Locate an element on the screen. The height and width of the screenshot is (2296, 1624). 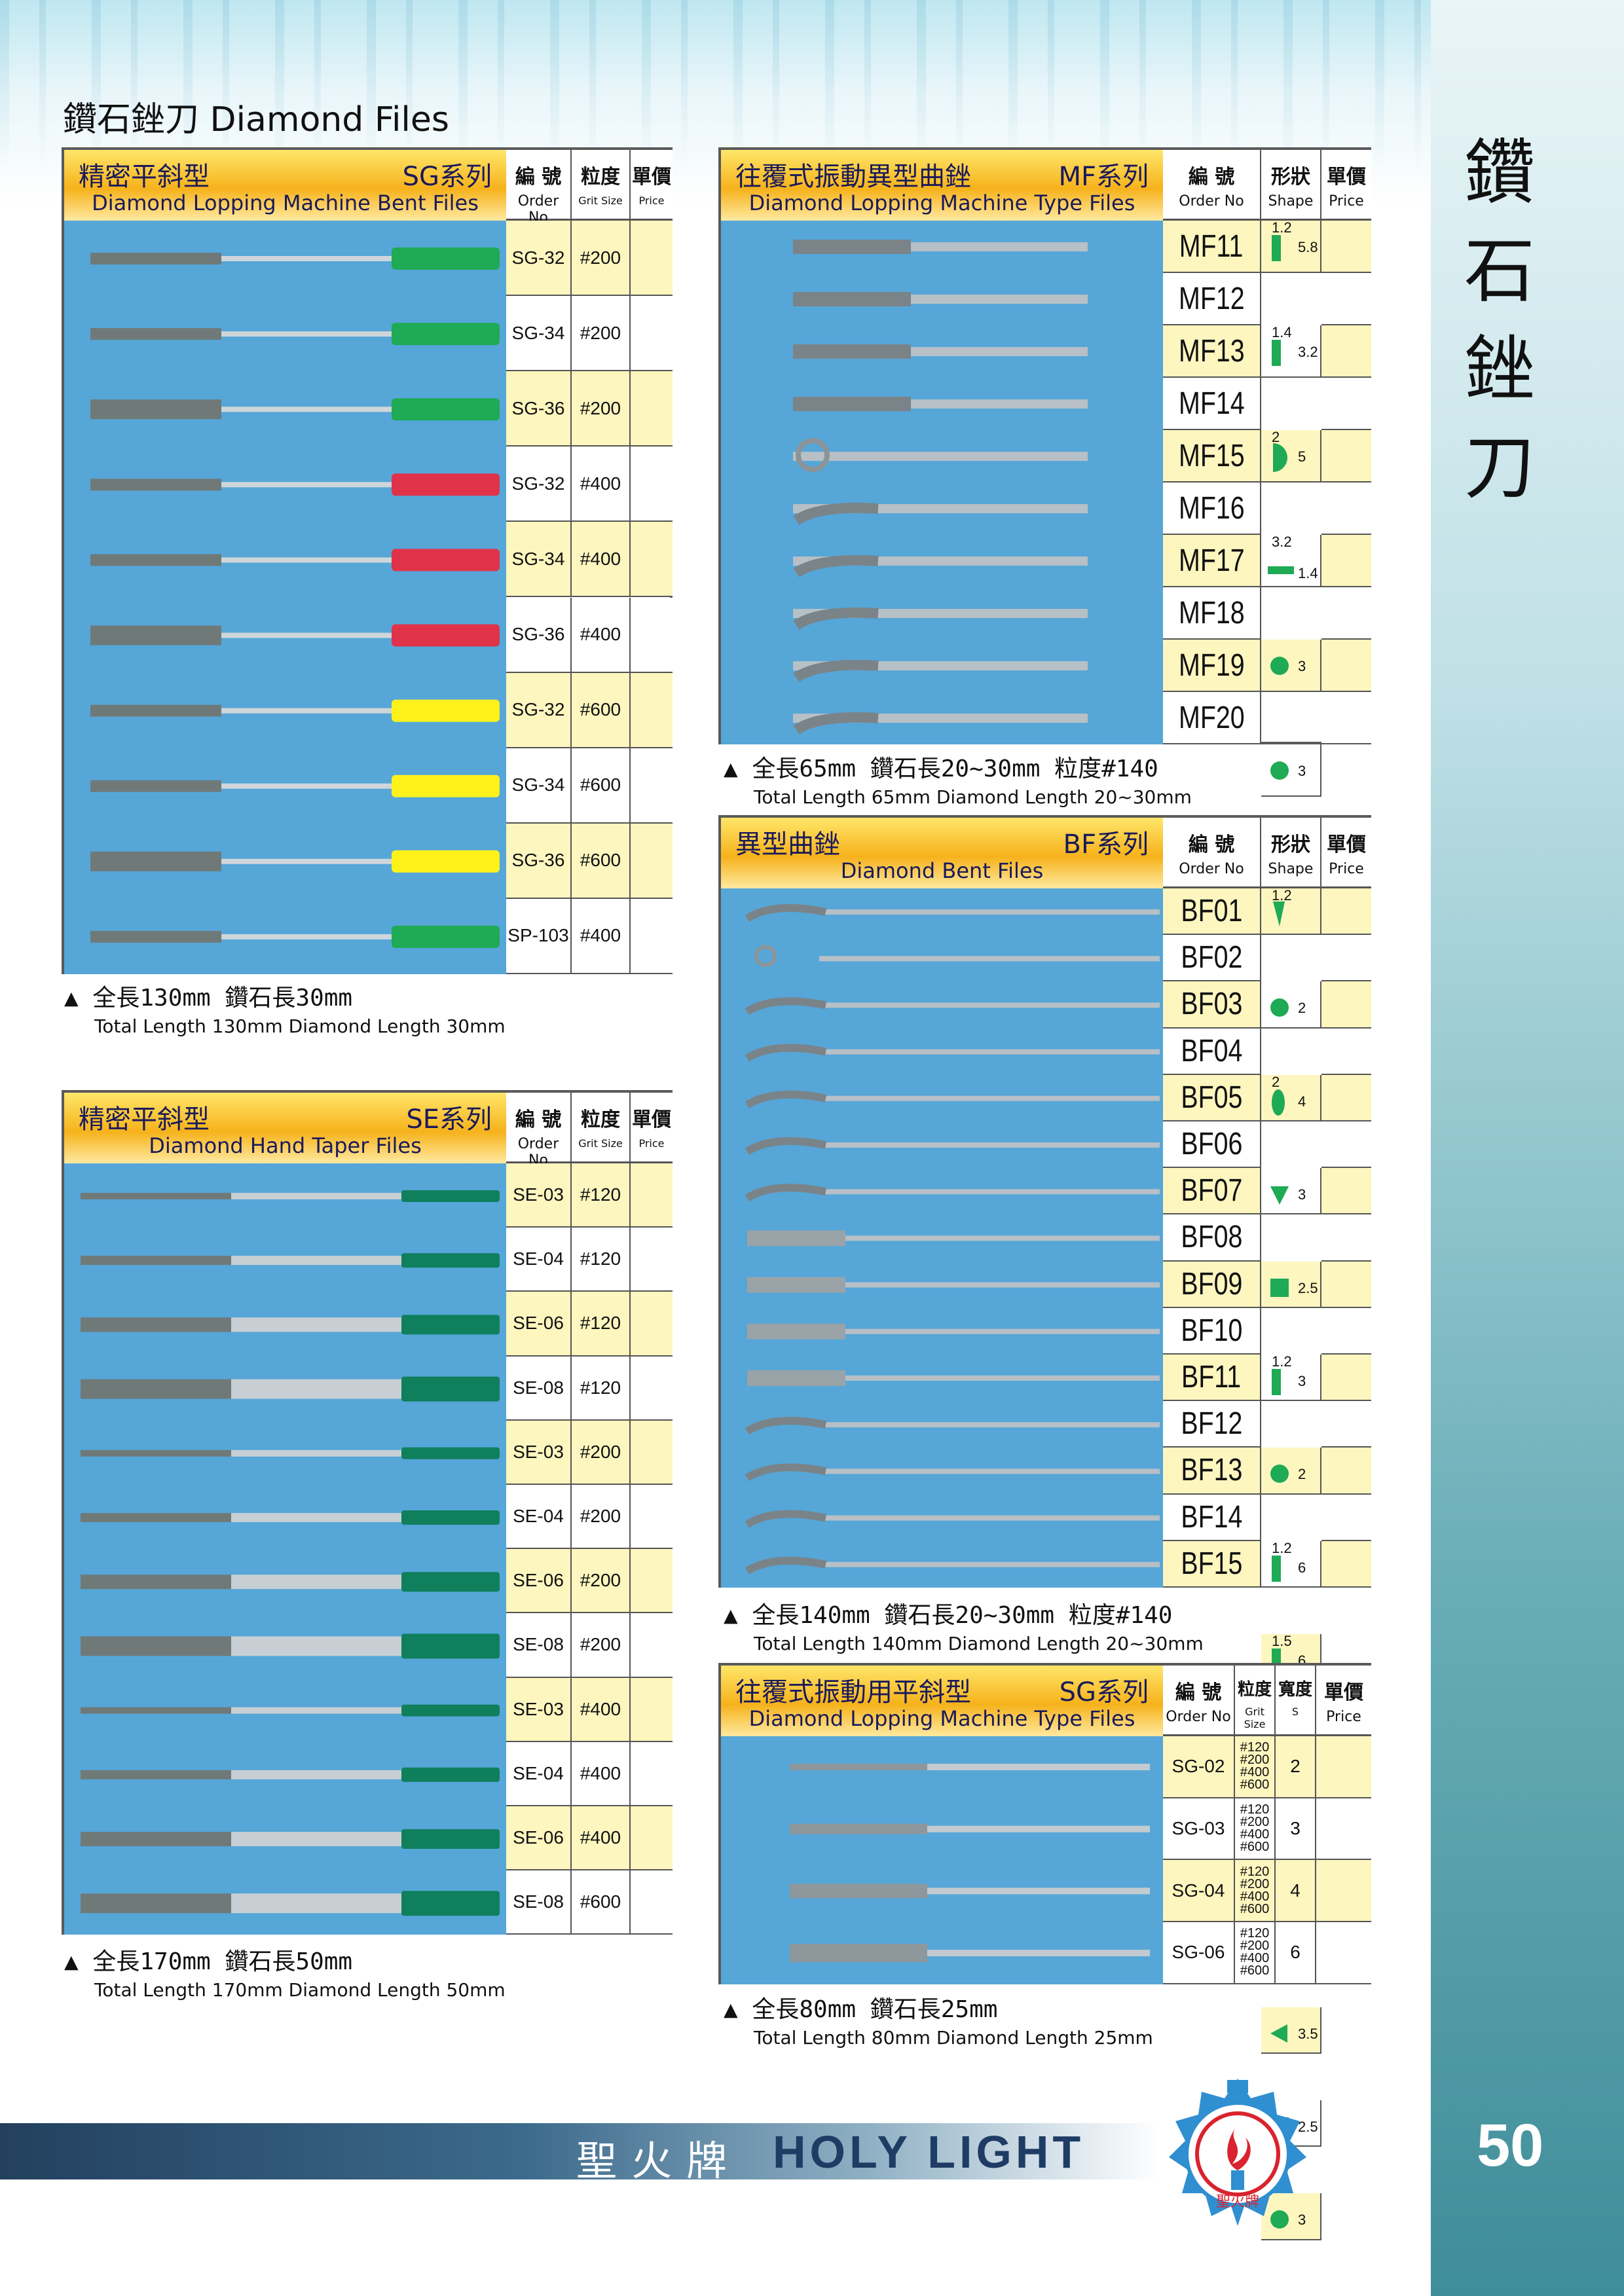
order-no-cell: SG-34 is located at coordinates (539, 786).